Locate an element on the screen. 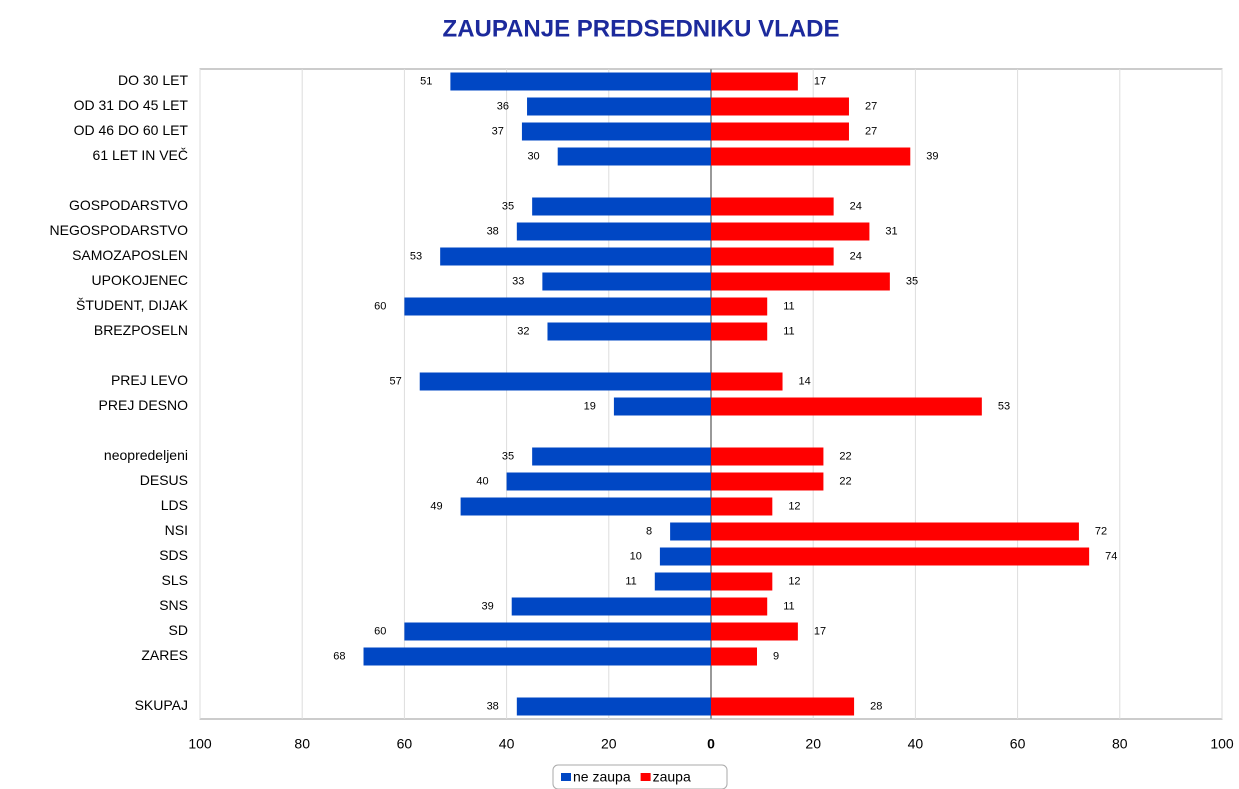  value-label: 72 is located at coordinates (1101, 531).